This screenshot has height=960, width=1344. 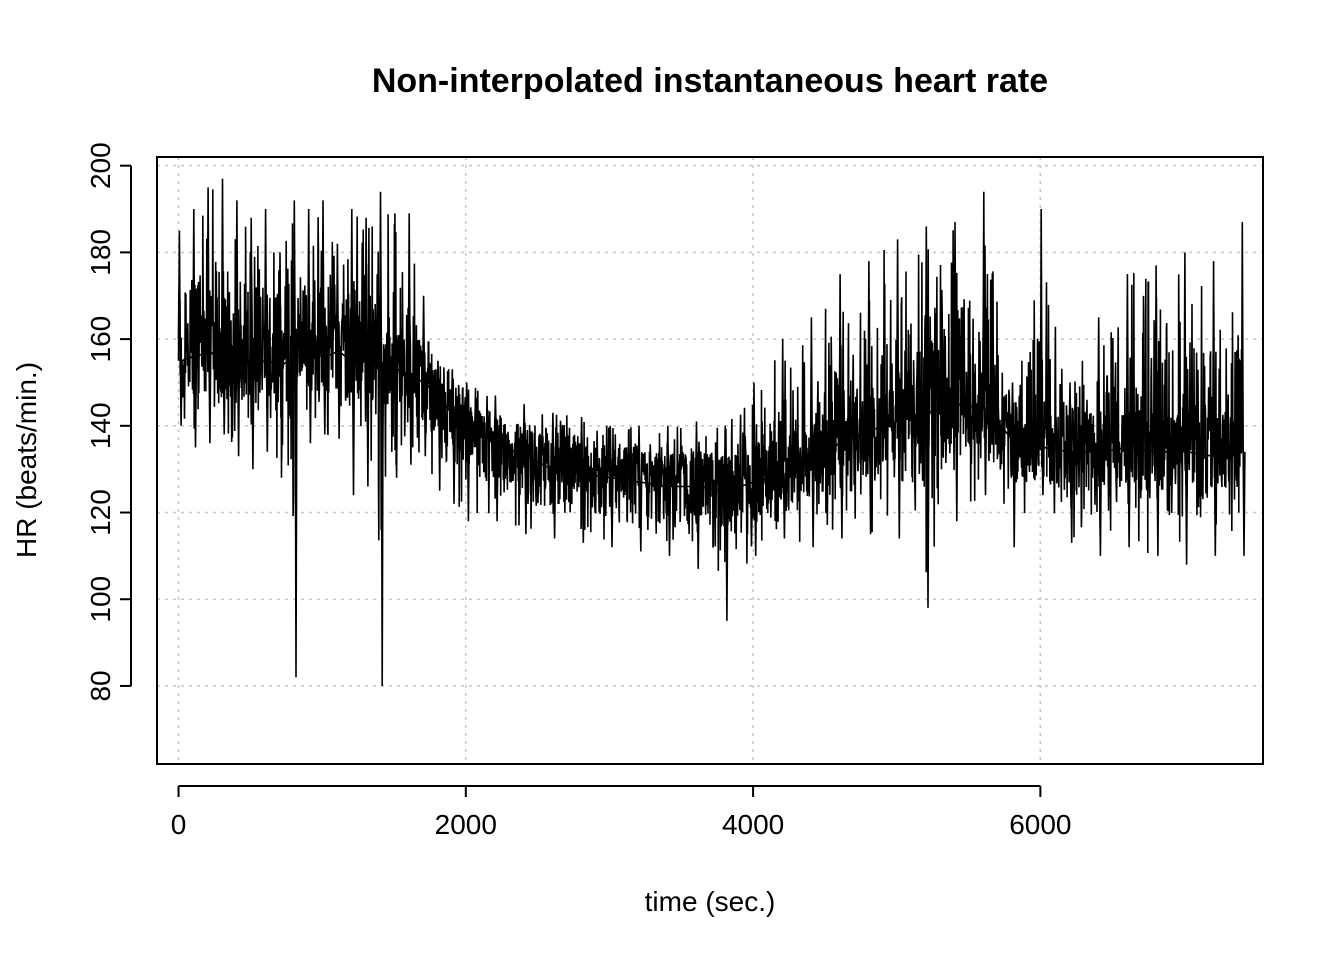 What do you see at coordinates (26, 460) in the screenshot?
I see `y-axis-label: HR (beats/min.)` at bounding box center [26, 460].